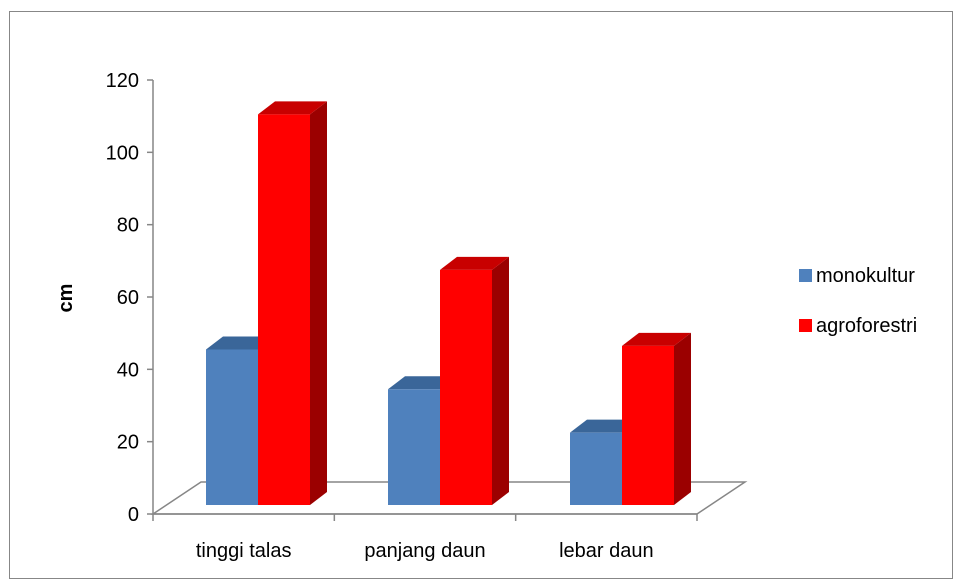 The height and width of the screenshot is (581, 956). Describe the element at coordinates (128, 443) in the screenshot. I see `y-tick-label: 20` at that location.